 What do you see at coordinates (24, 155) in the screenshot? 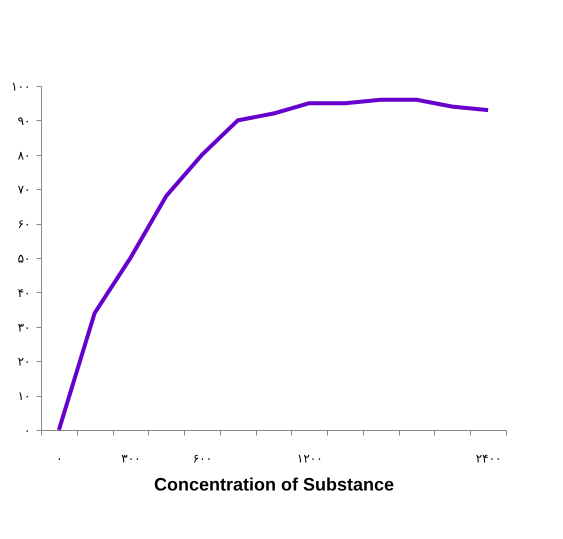
I see `y-tick-label: ۸۰` at bounding box center [24, 155].